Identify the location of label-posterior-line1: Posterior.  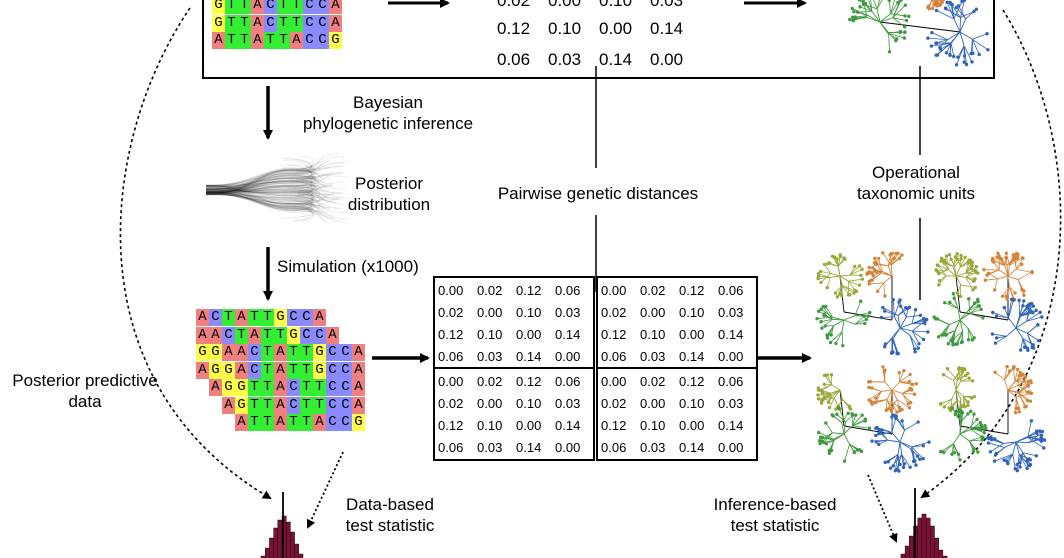
(389, 183).